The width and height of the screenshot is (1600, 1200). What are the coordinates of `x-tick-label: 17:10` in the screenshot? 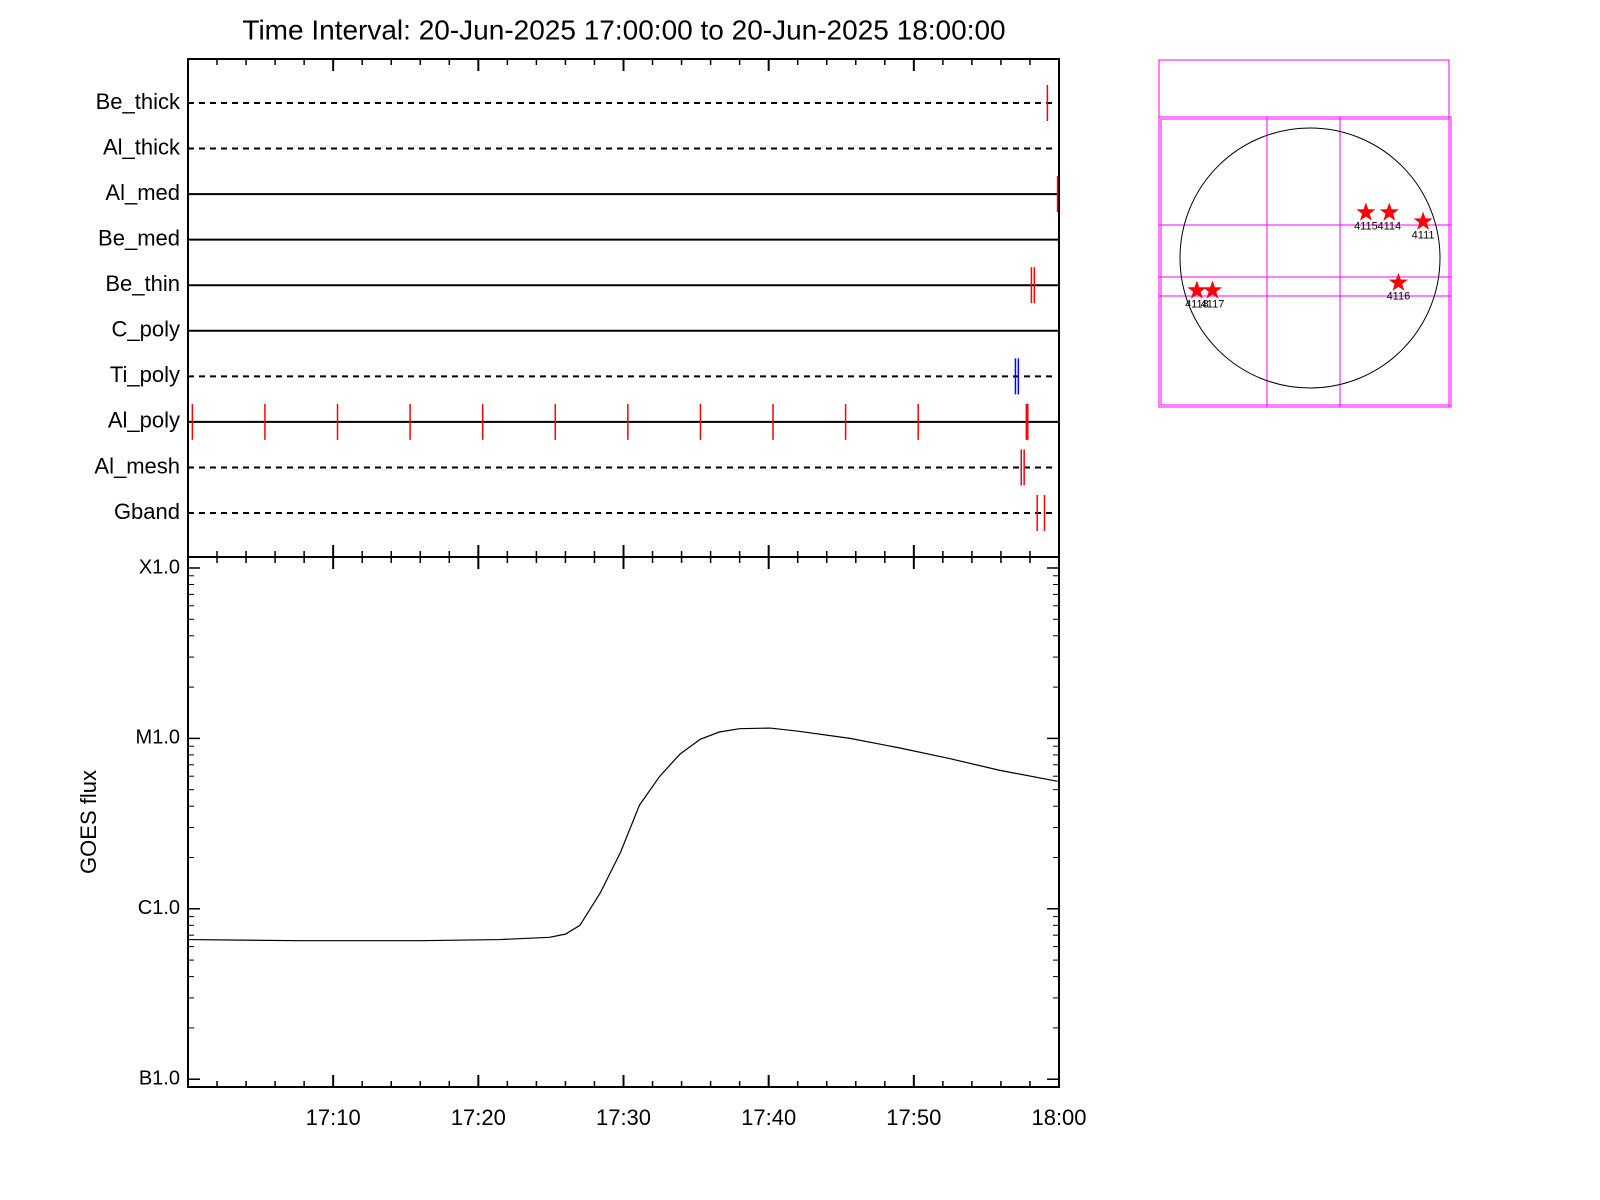 It's located at (333, 1117).